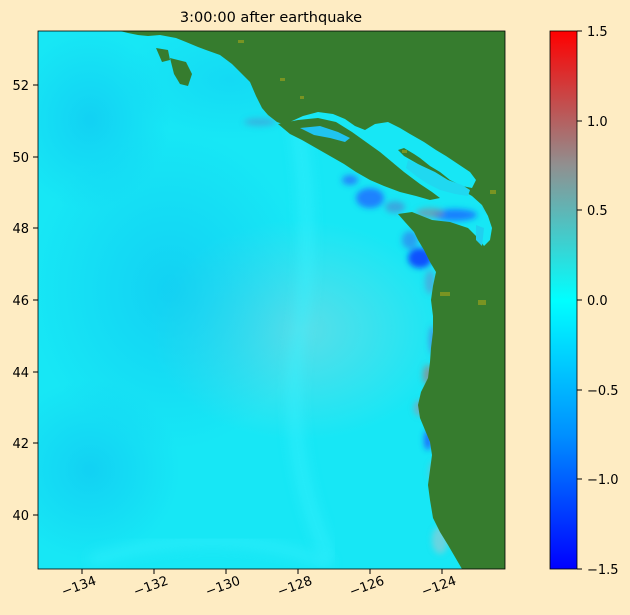  I want to click on wave-front, so click(210, 552).